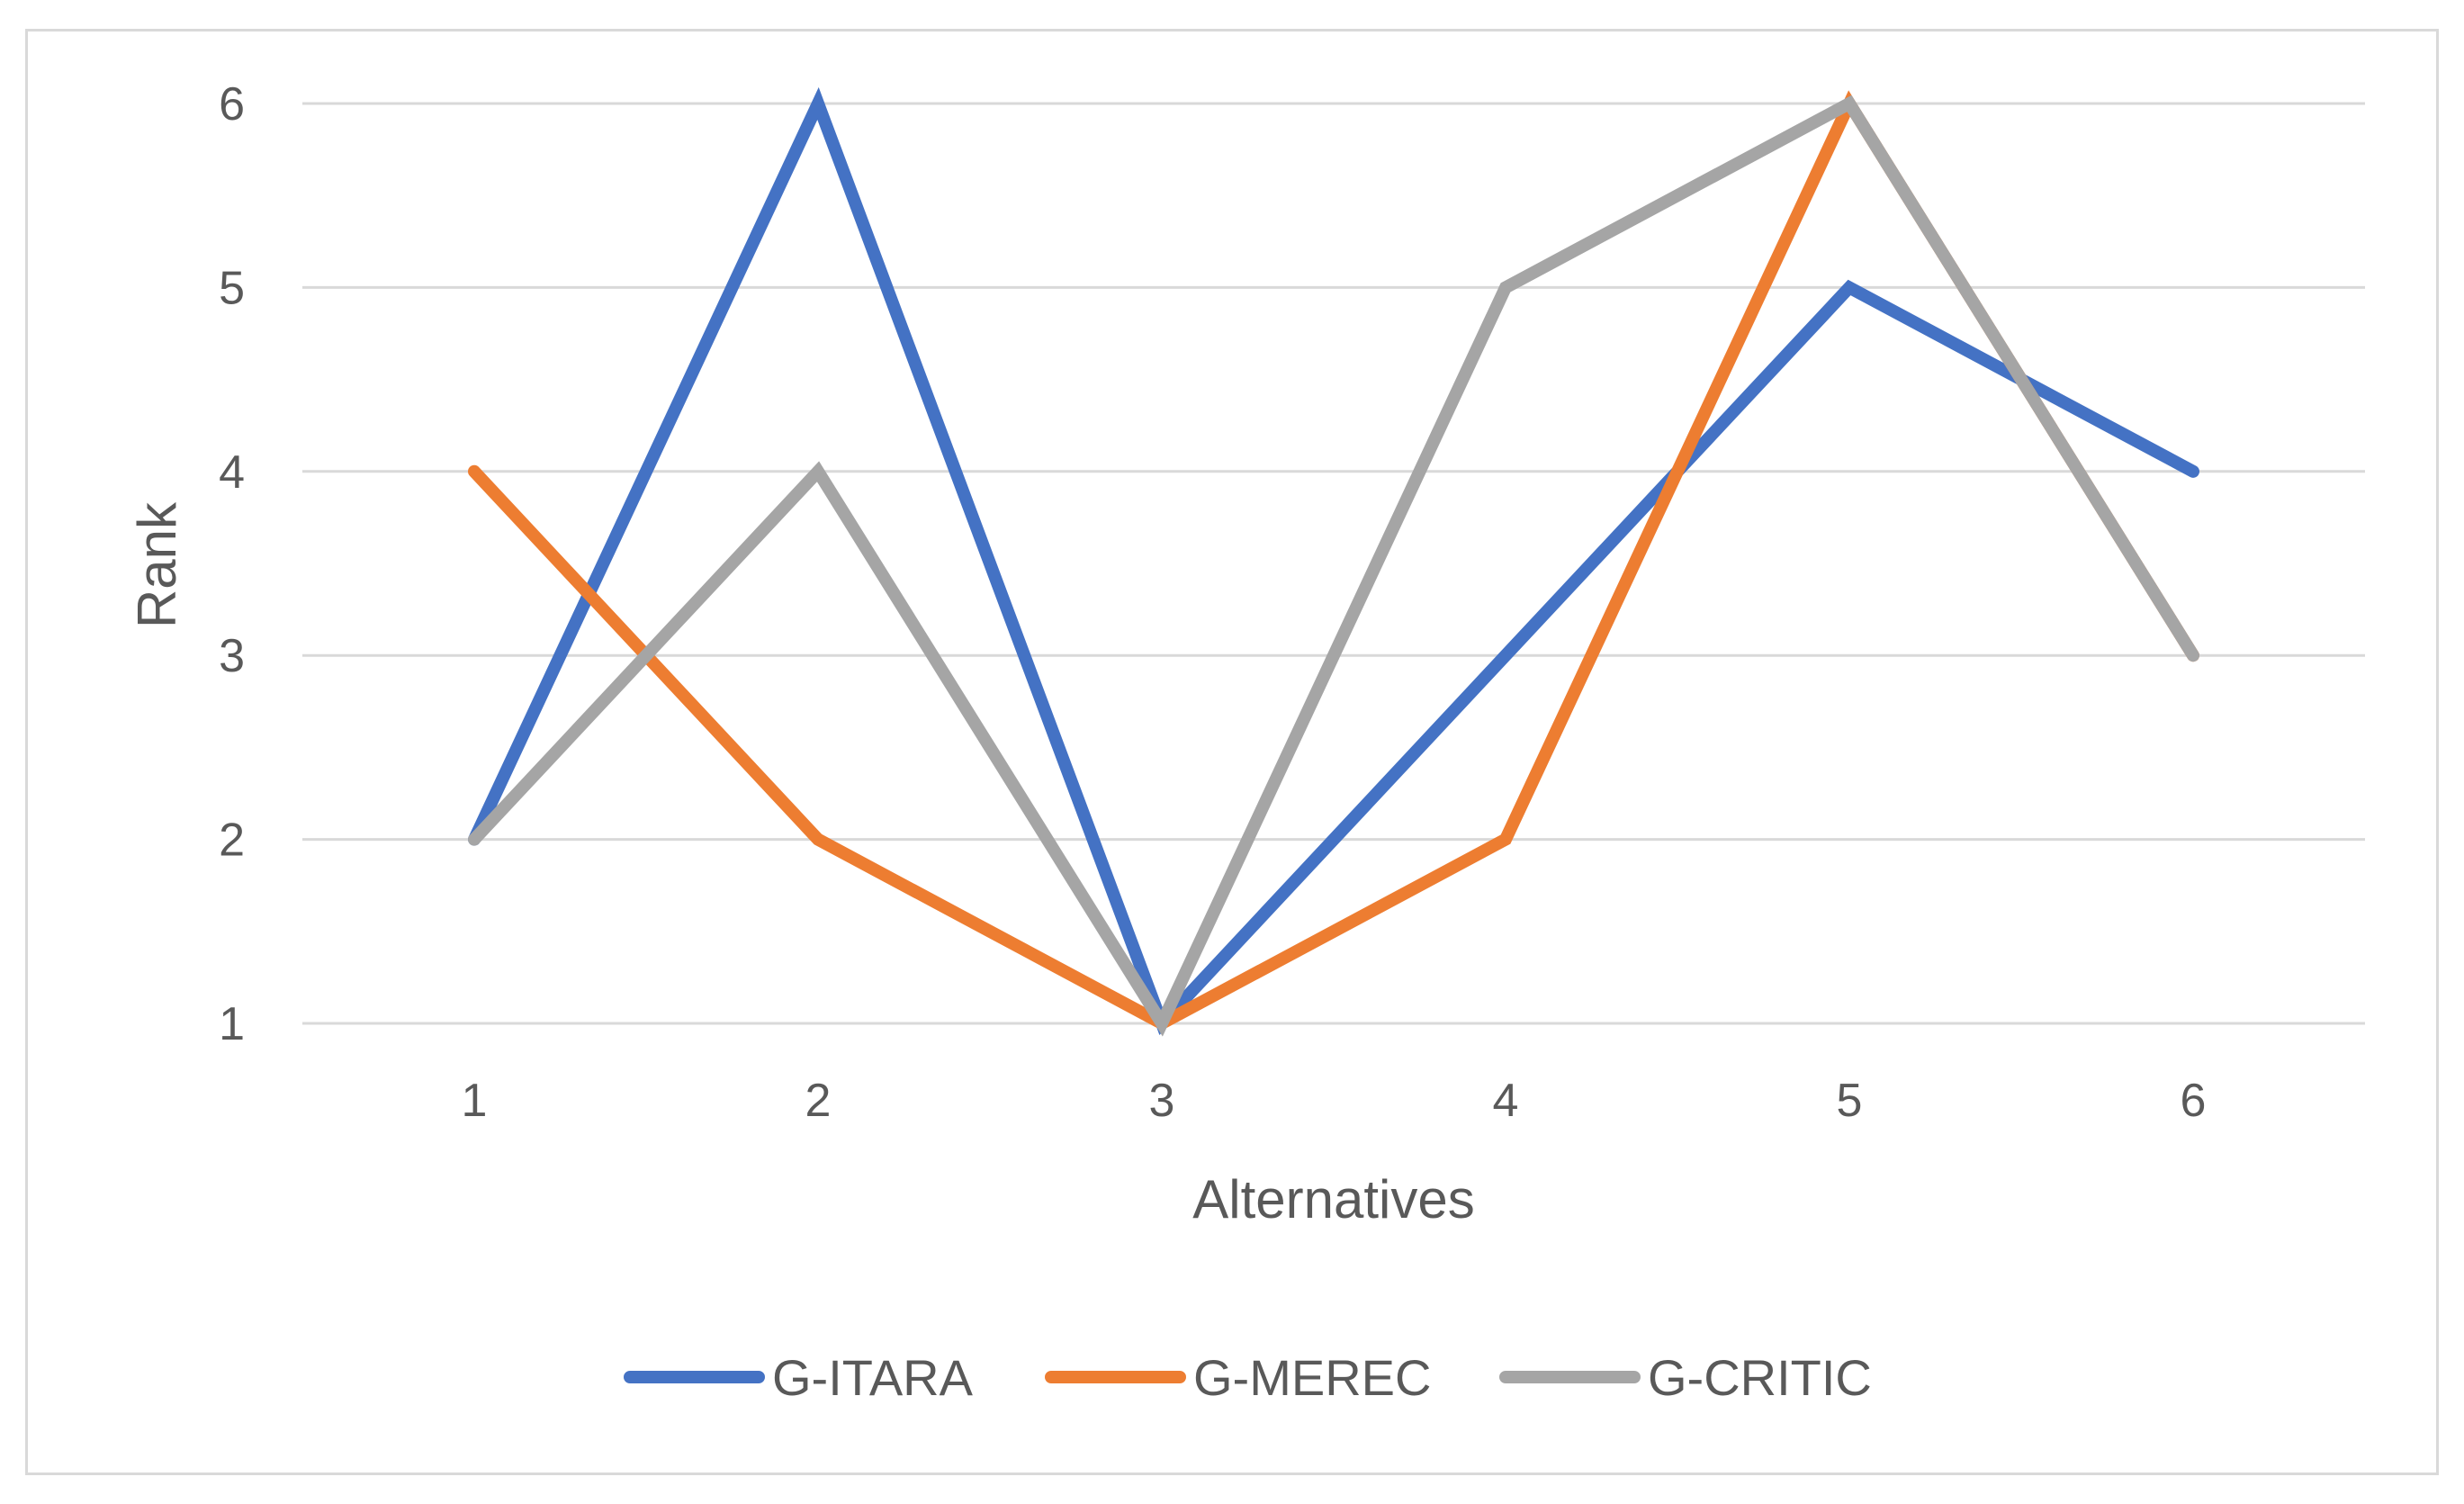 Image resolution: width=2464 pixels, height=1504 pixels. I want to click on y-tick-label: 4, so click(232, 472).